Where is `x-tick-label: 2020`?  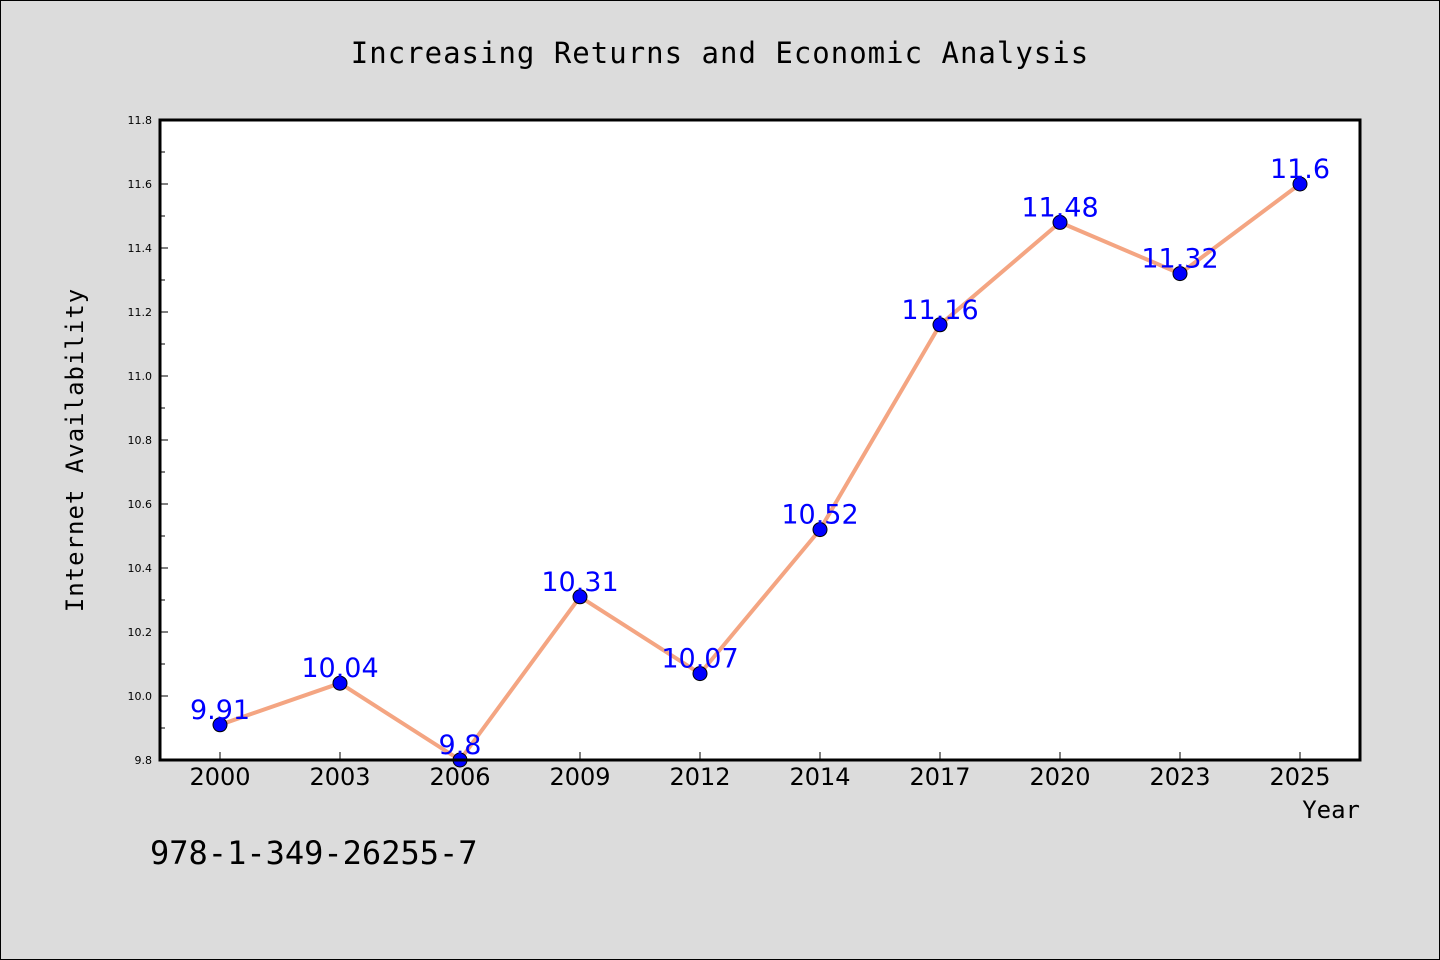 x-tick-label: 2020 is located at coordinates (1059, 777).